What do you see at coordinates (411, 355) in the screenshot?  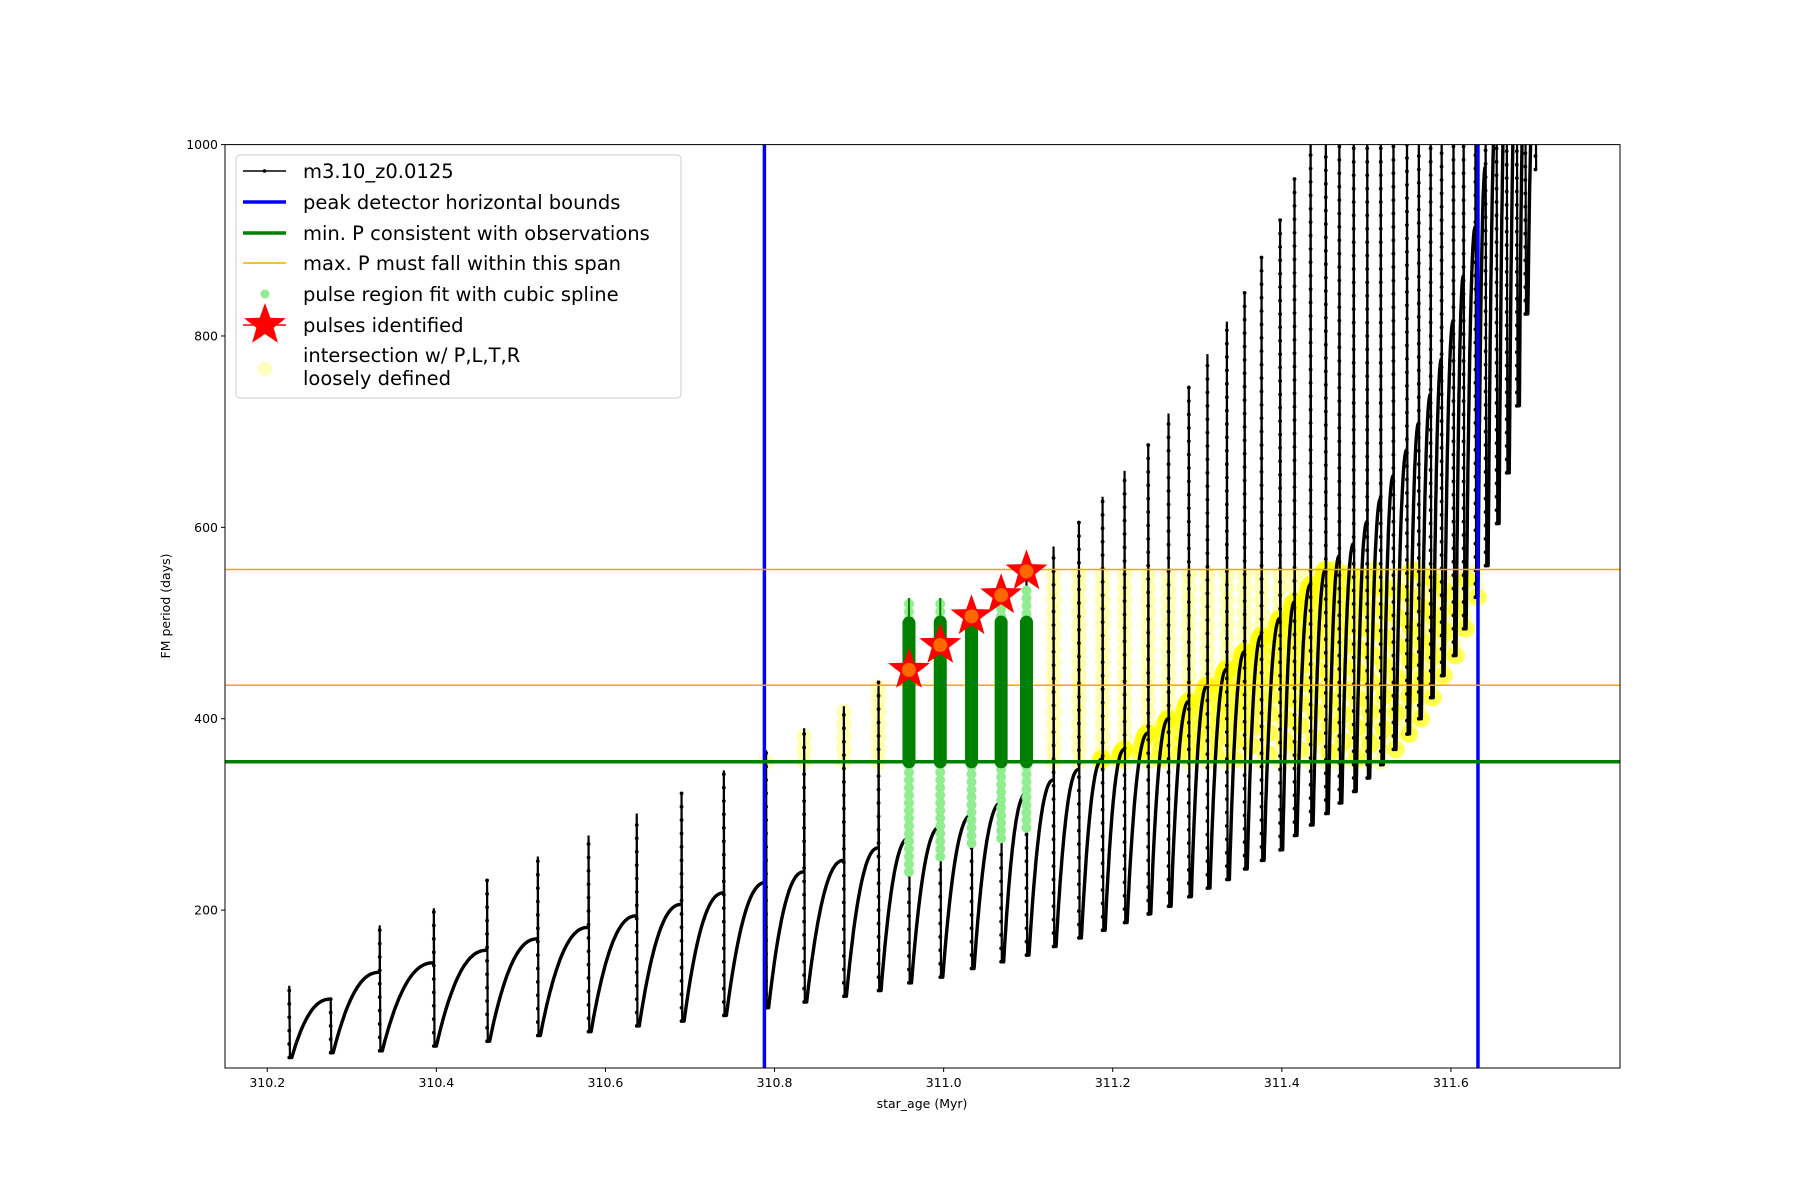 I see `legend-label: intersection w/ P,L,T,R` at bounding box center [411, 355].